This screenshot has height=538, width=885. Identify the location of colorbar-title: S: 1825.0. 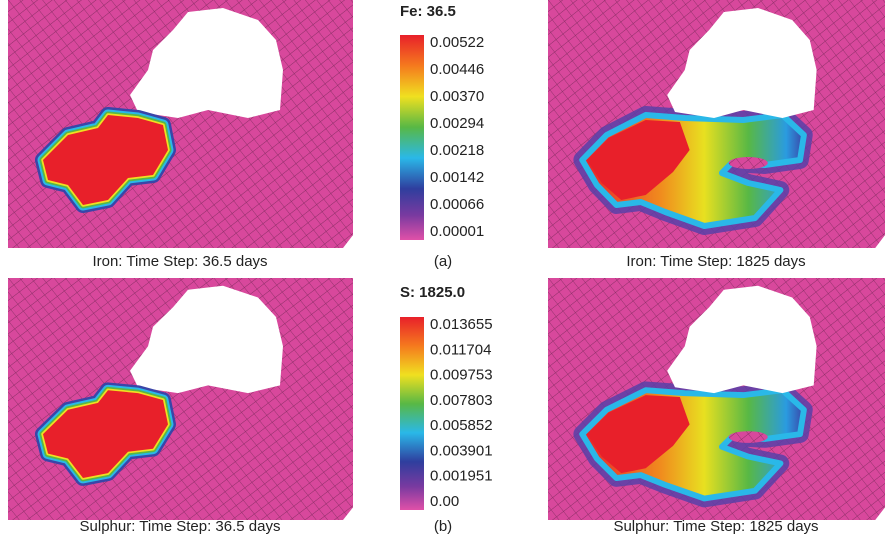
(432, 292).